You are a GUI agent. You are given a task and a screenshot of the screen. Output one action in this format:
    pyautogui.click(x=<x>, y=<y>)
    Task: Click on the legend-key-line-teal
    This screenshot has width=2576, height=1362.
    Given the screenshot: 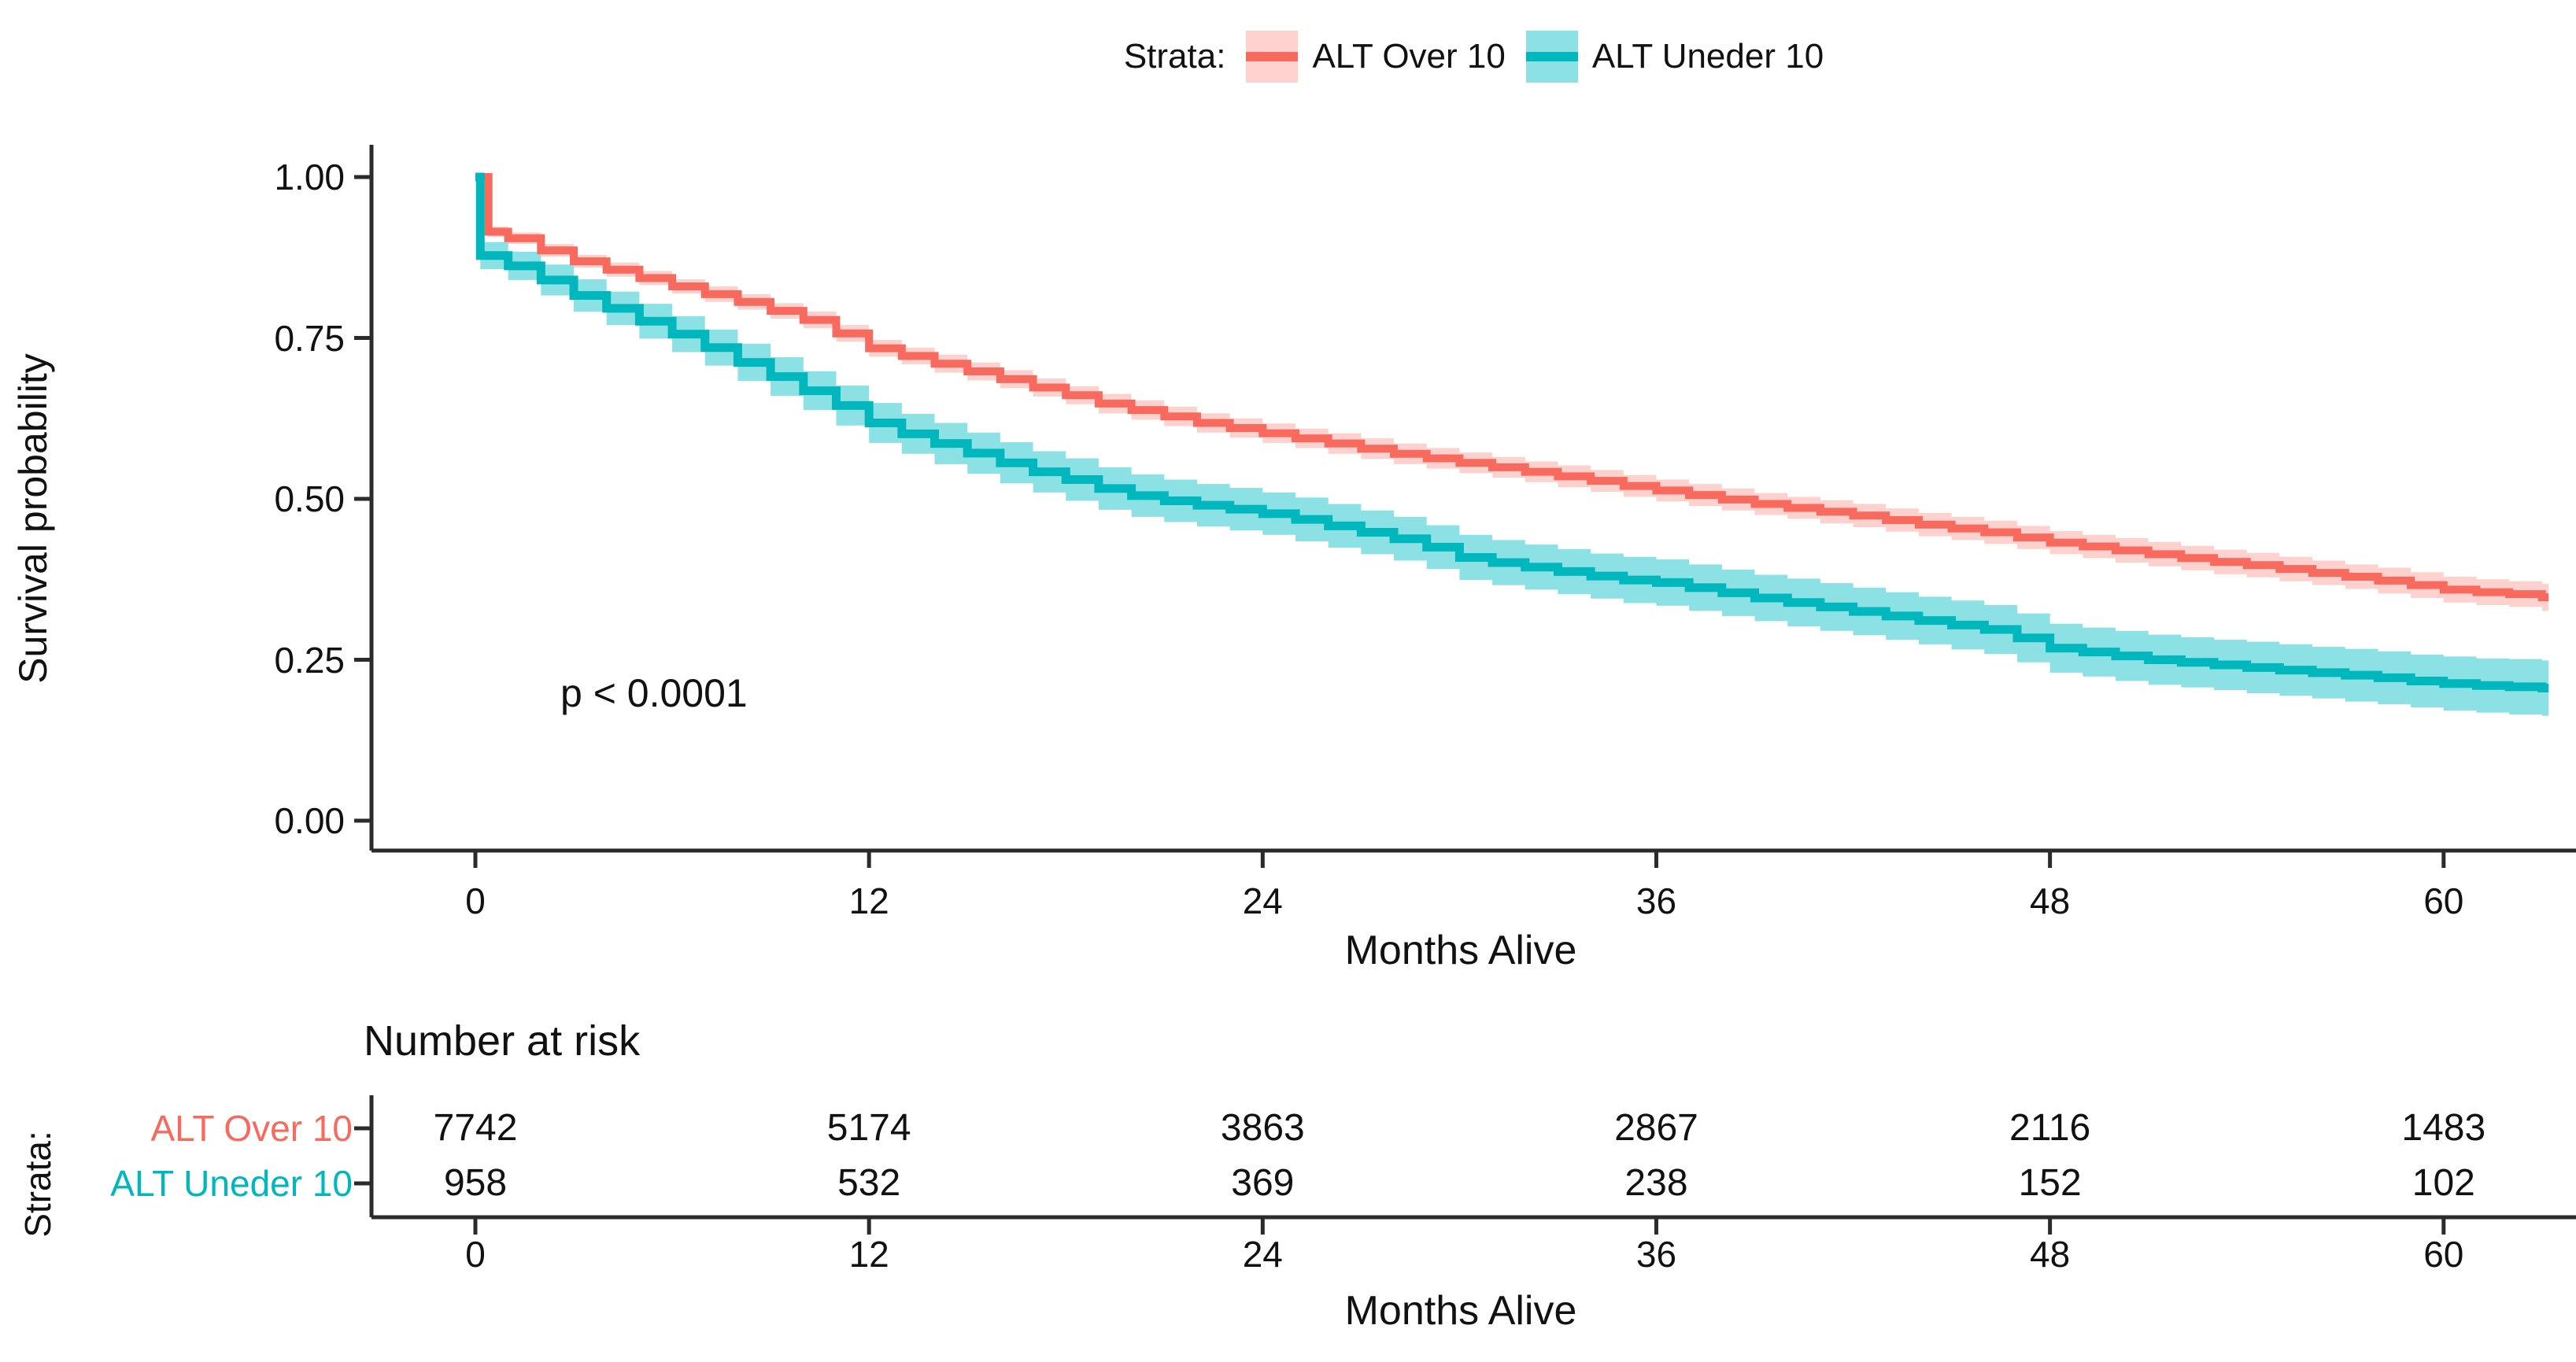 What is the action you would take?
    pyautogui.click(x=1551, y=56)
    